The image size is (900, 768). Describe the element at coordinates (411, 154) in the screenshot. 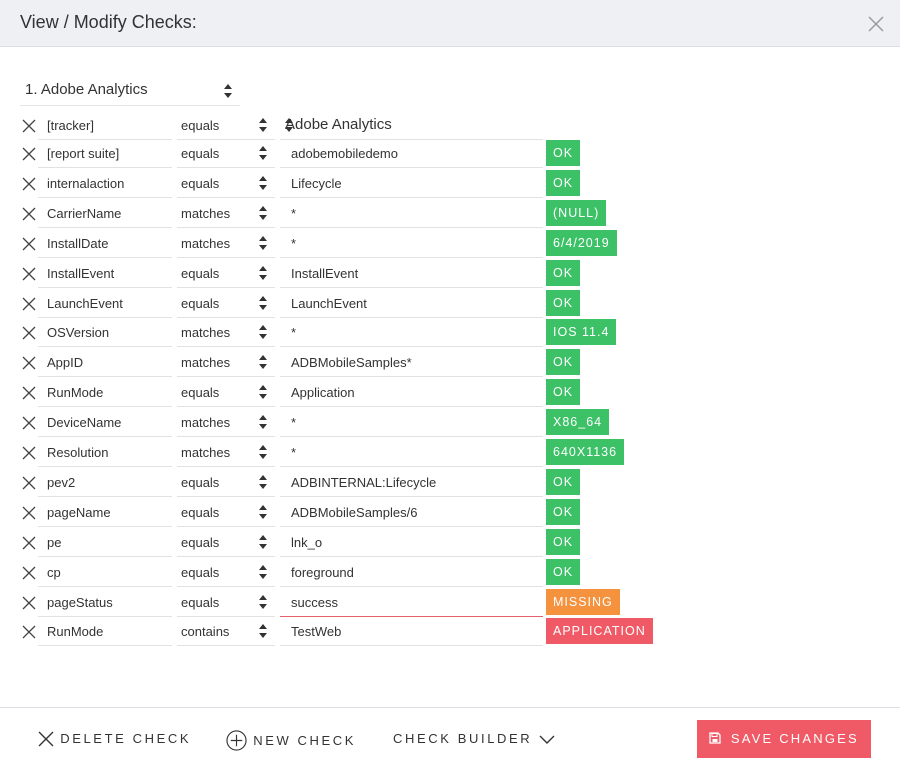

I see `check-value-input: adobemobiledemo` at that location.